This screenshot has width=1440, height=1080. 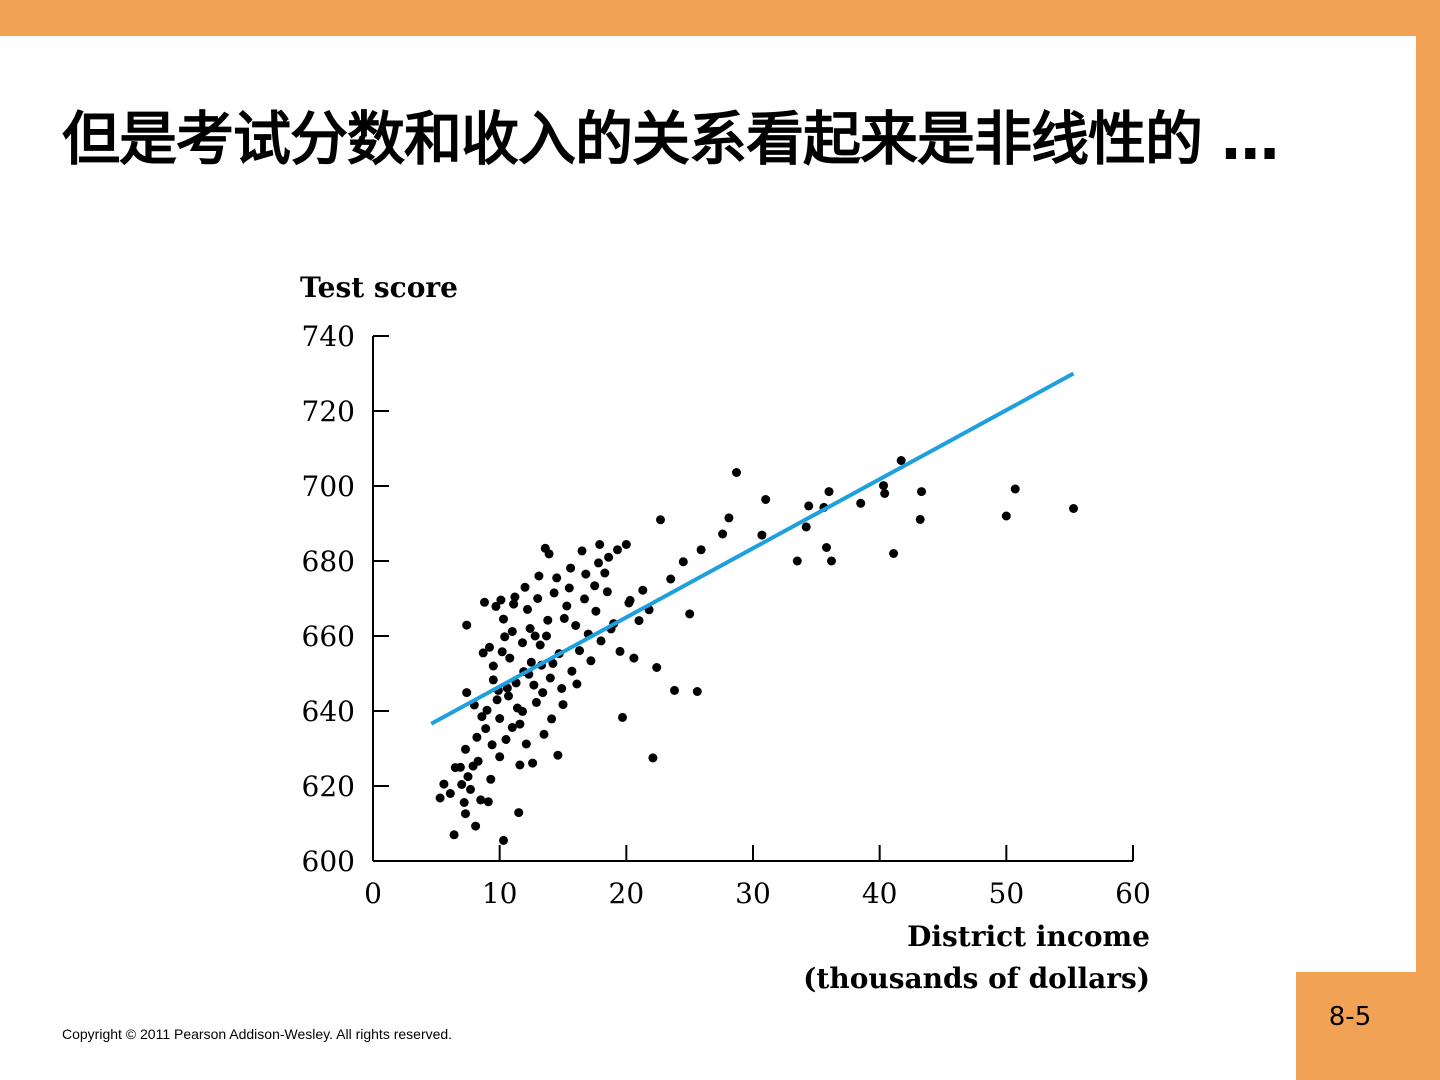 What do you see at coordinates (753, 893) in the screenshot?
I see `x-tick-label: 30` at bounding box center [753, 893].